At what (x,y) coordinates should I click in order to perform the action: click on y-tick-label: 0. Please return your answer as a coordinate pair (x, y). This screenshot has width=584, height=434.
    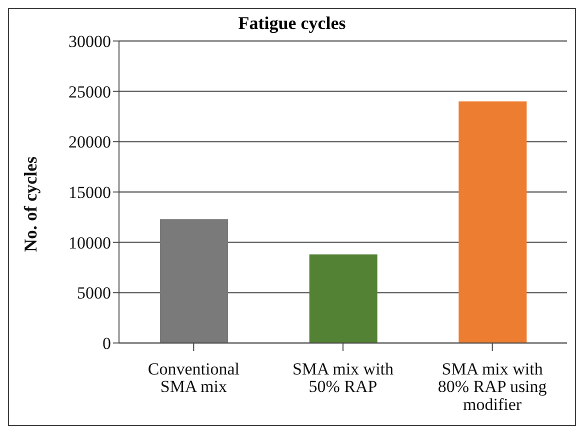
    Looking at the image, I should click on (106, 344).